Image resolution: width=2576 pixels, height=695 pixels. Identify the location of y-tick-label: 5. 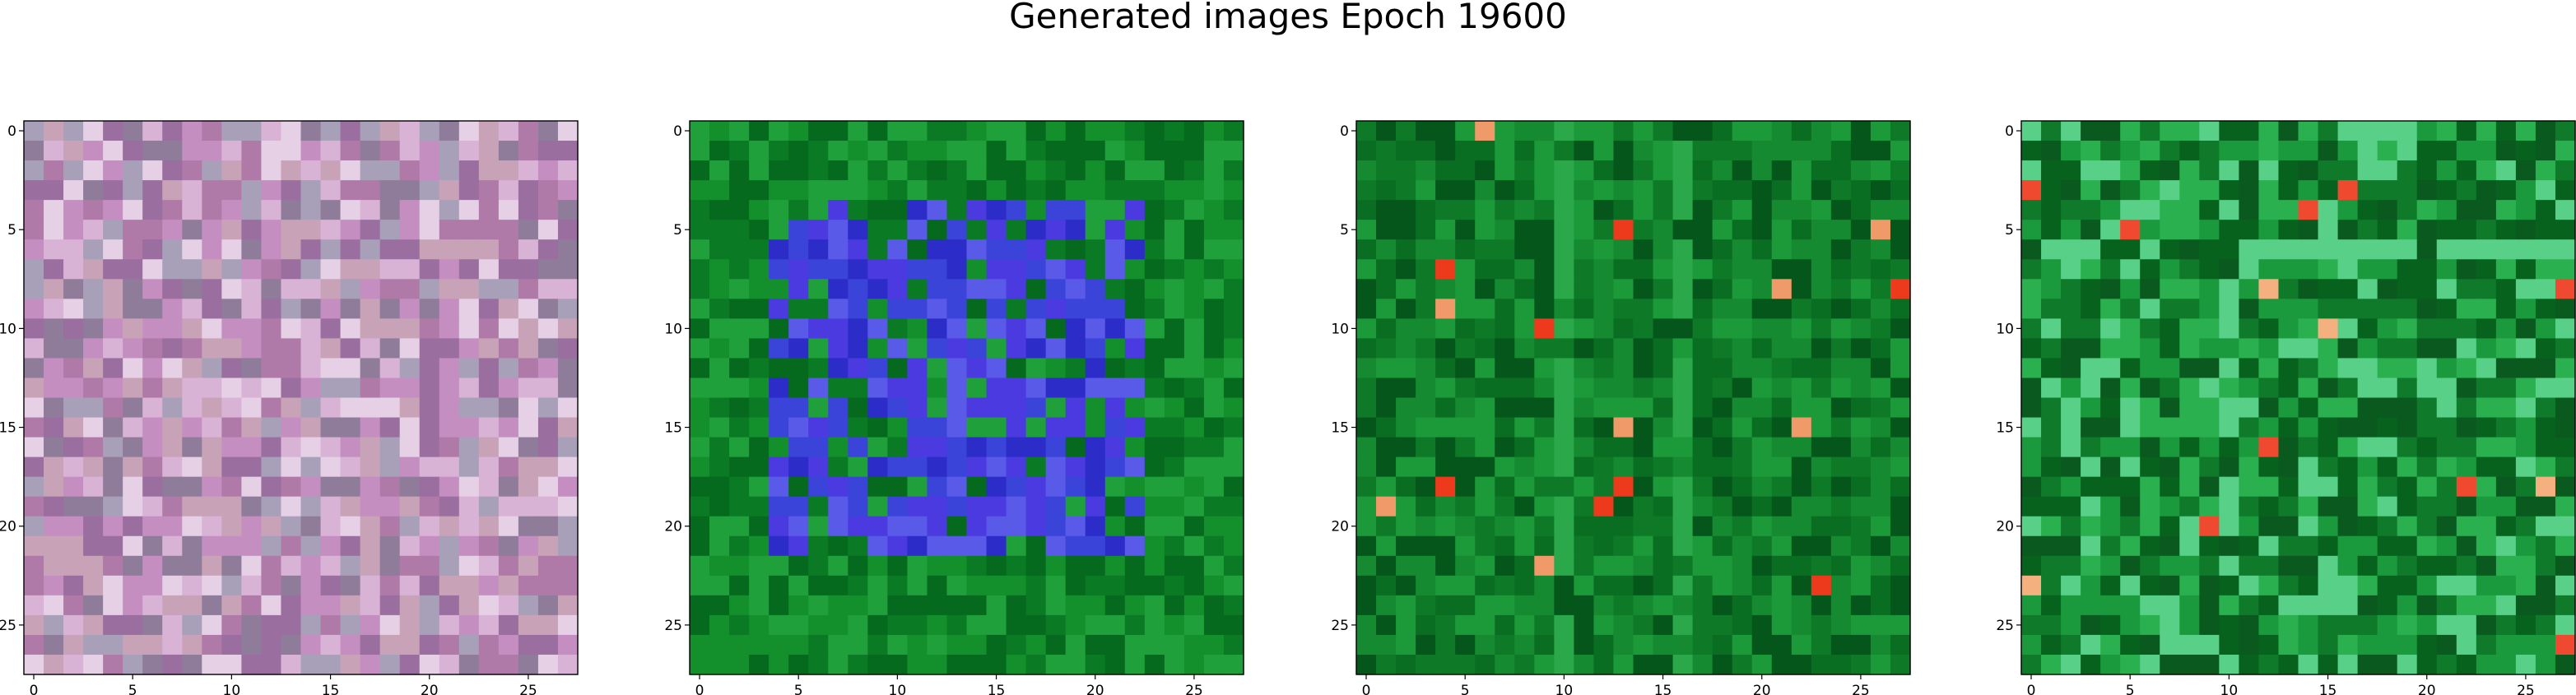
(677, 230).